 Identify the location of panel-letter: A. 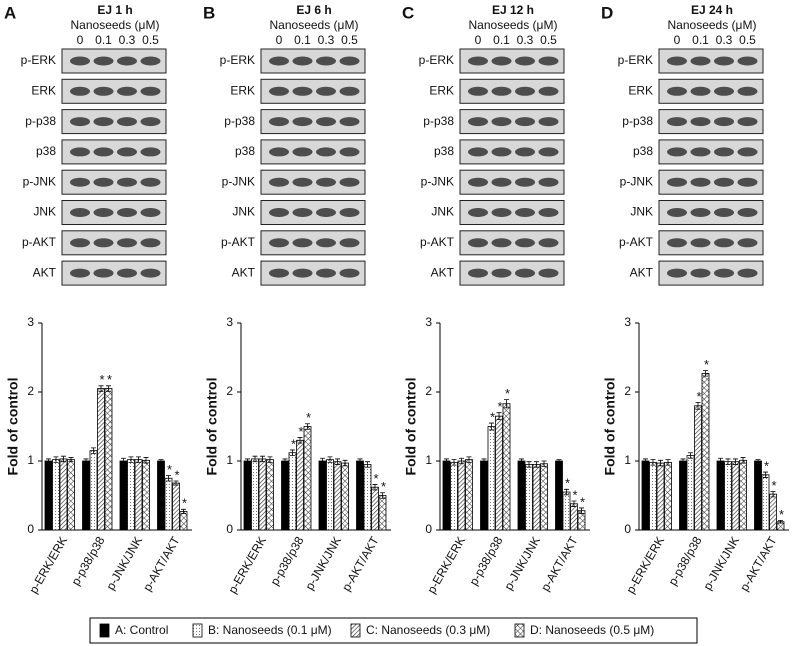
(10, 12).